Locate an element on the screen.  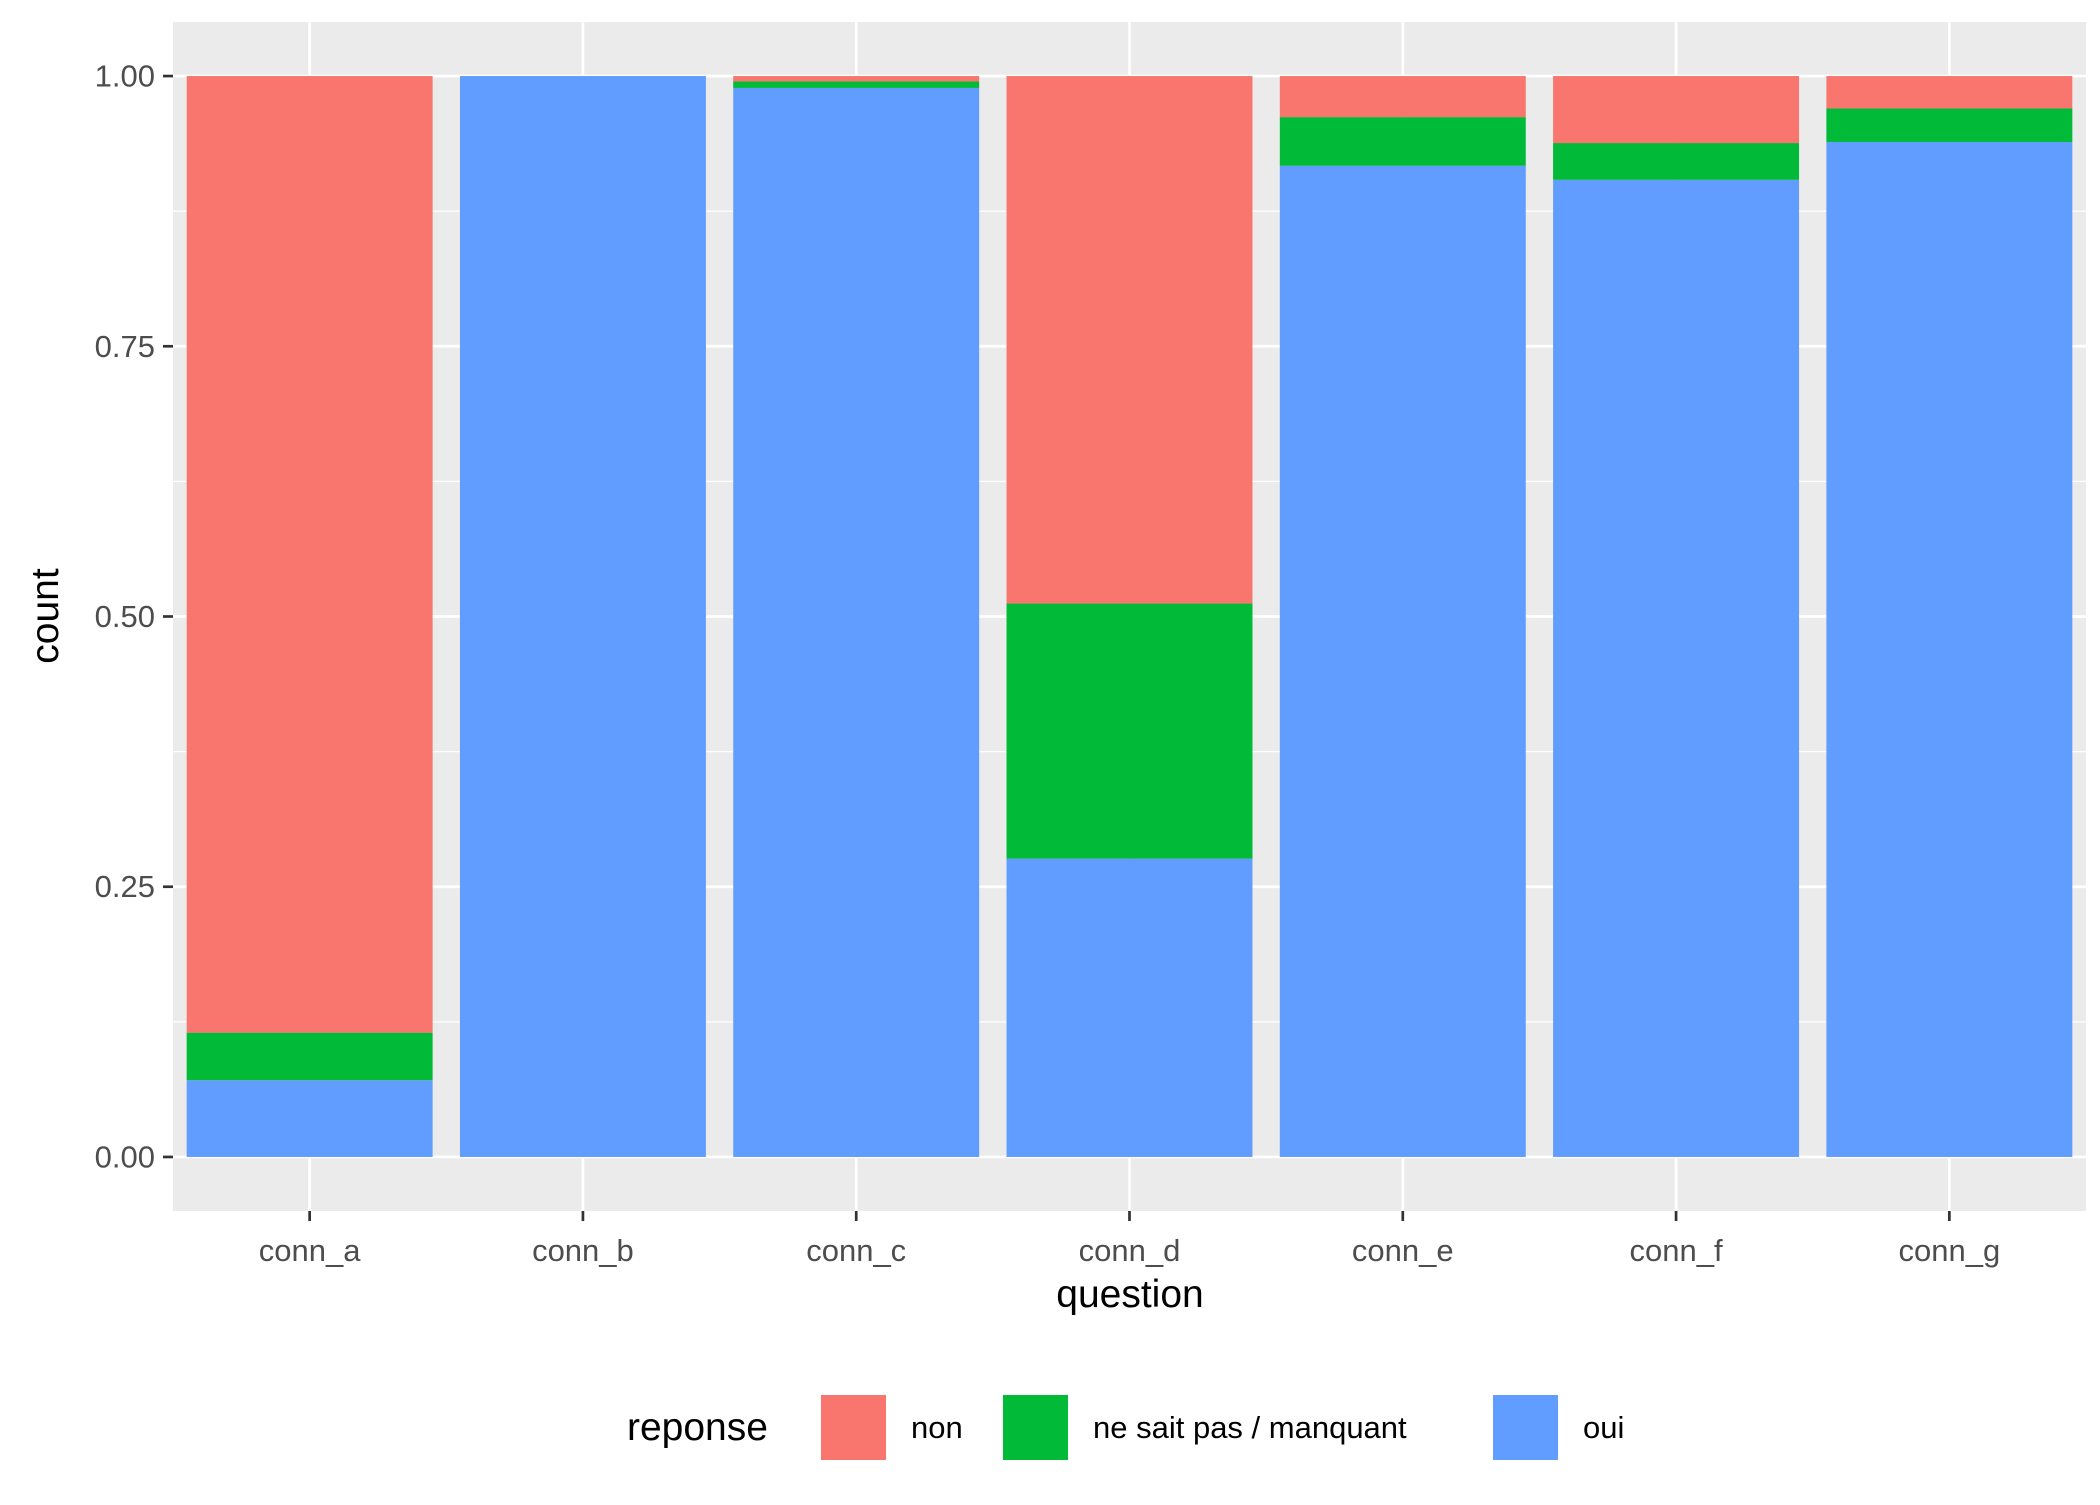
legend-key-non is located at coordinates (853, 1427).